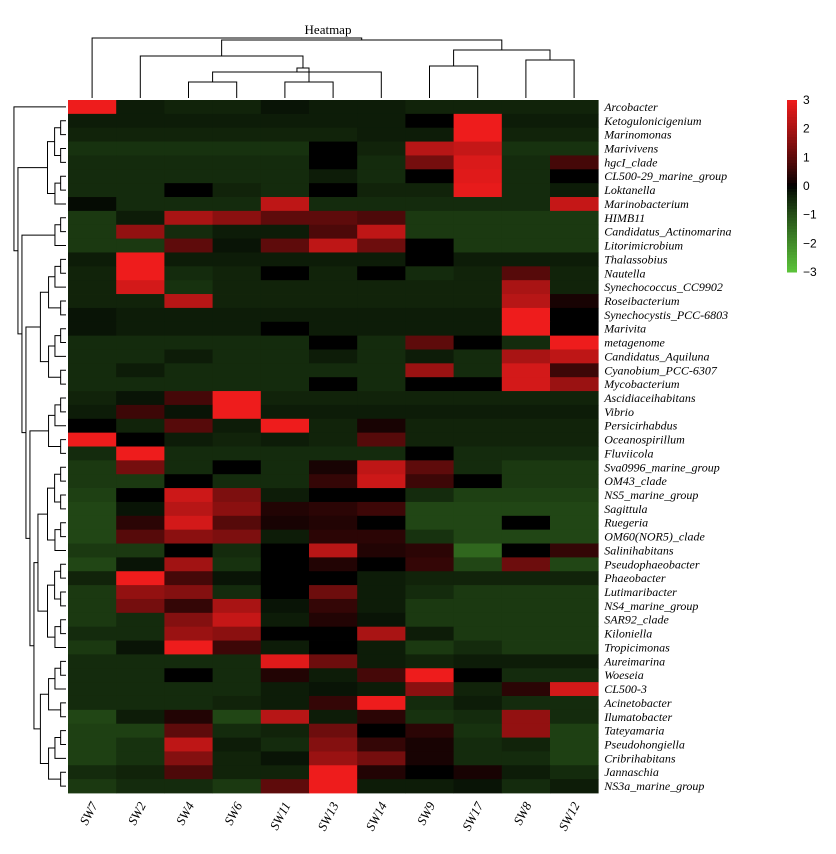 The width and height of the screenshot is (836, 854). What do you see at coordinates (636, 620) in the screenshot?
I see `row-label: SAR92_clade` at bounding box center [636, 620].